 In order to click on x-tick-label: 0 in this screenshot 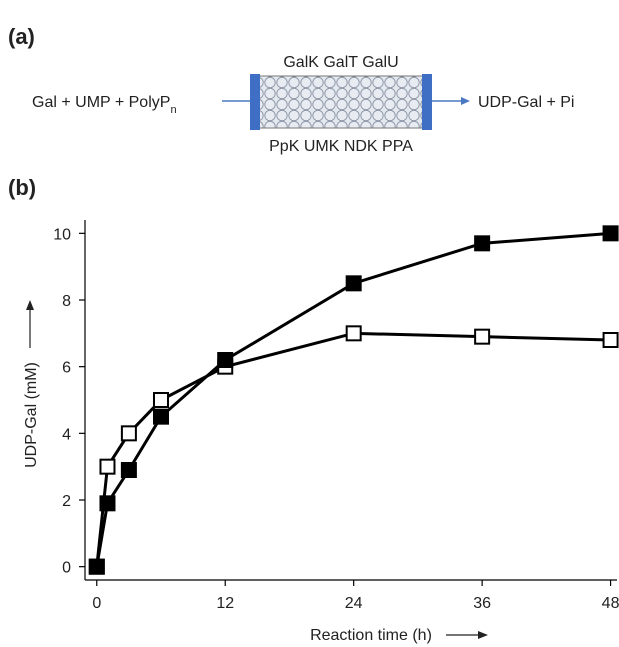, I will do `click(96, 603)`.